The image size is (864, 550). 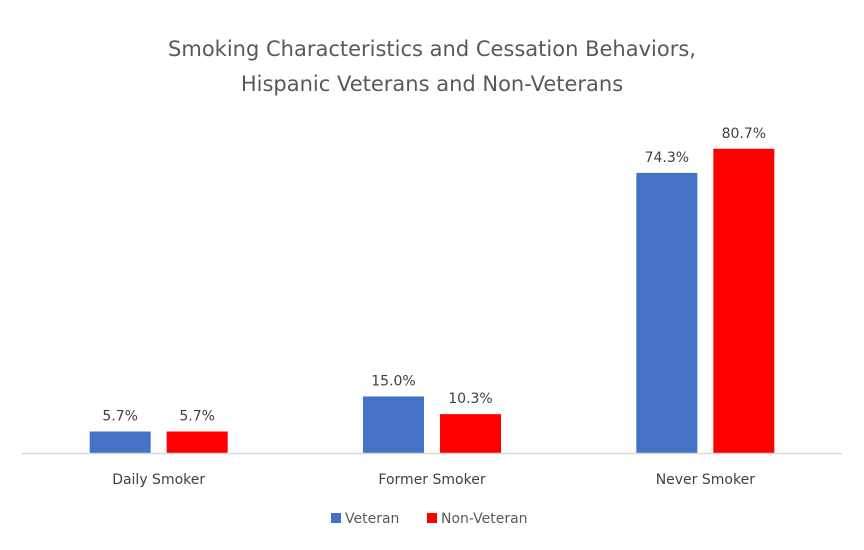 I want to click on bar-non-veteran-never-smoker, so click(x=744, y=301).